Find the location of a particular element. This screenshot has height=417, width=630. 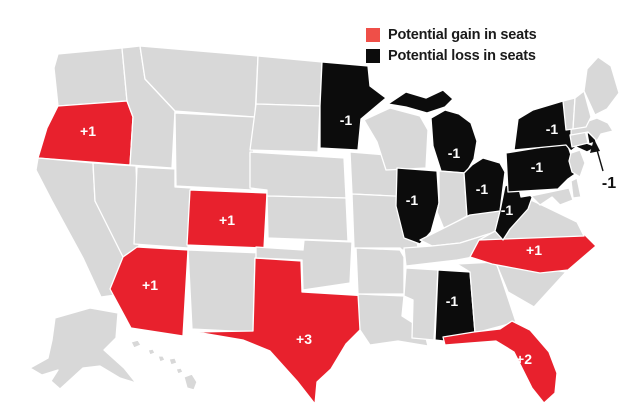

state-label-alabama: -1 is located at coordinates (452, 301).